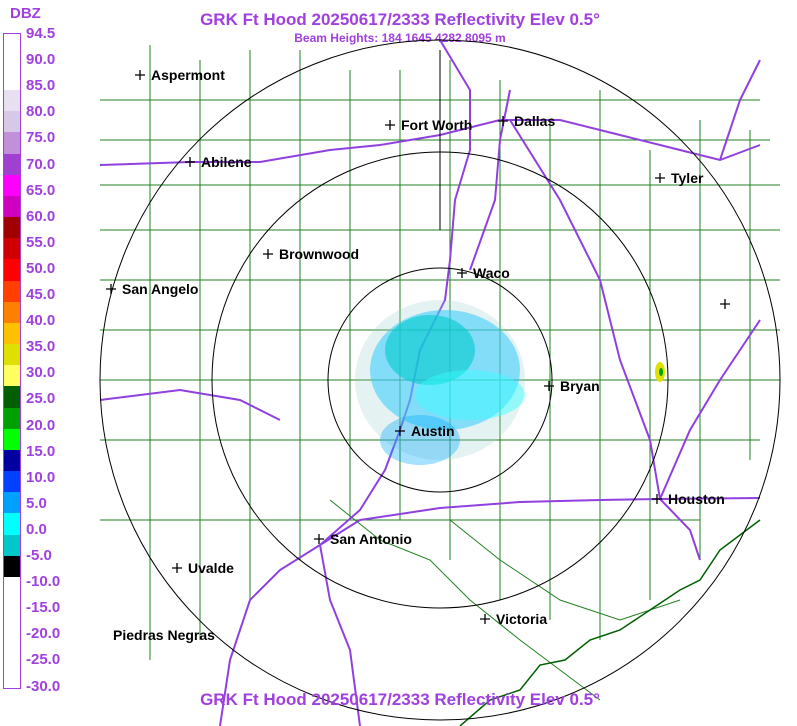  I want to click on legend-tick-label: 30.0, so click(41, 373).